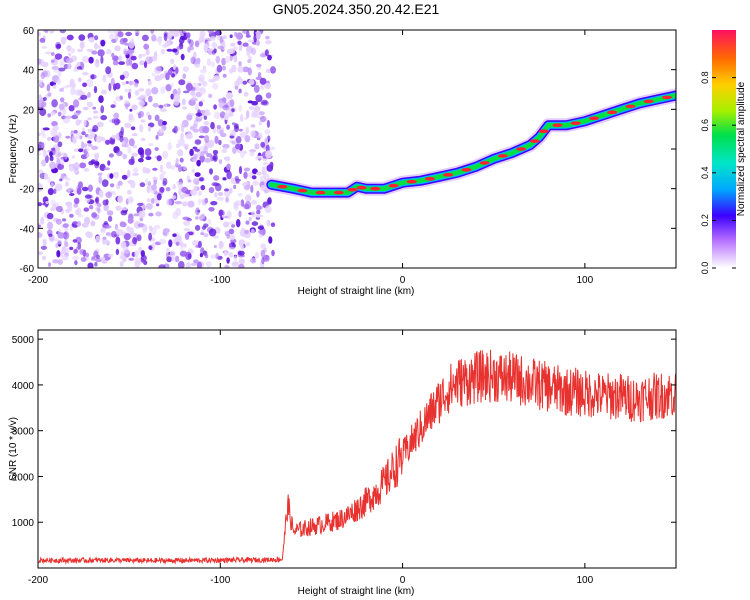 The height and width of the screenshot is (600, 750). Describe the element at coordinates (724, 149) in the screenshot. I see `colorbar-gradient` at that location.